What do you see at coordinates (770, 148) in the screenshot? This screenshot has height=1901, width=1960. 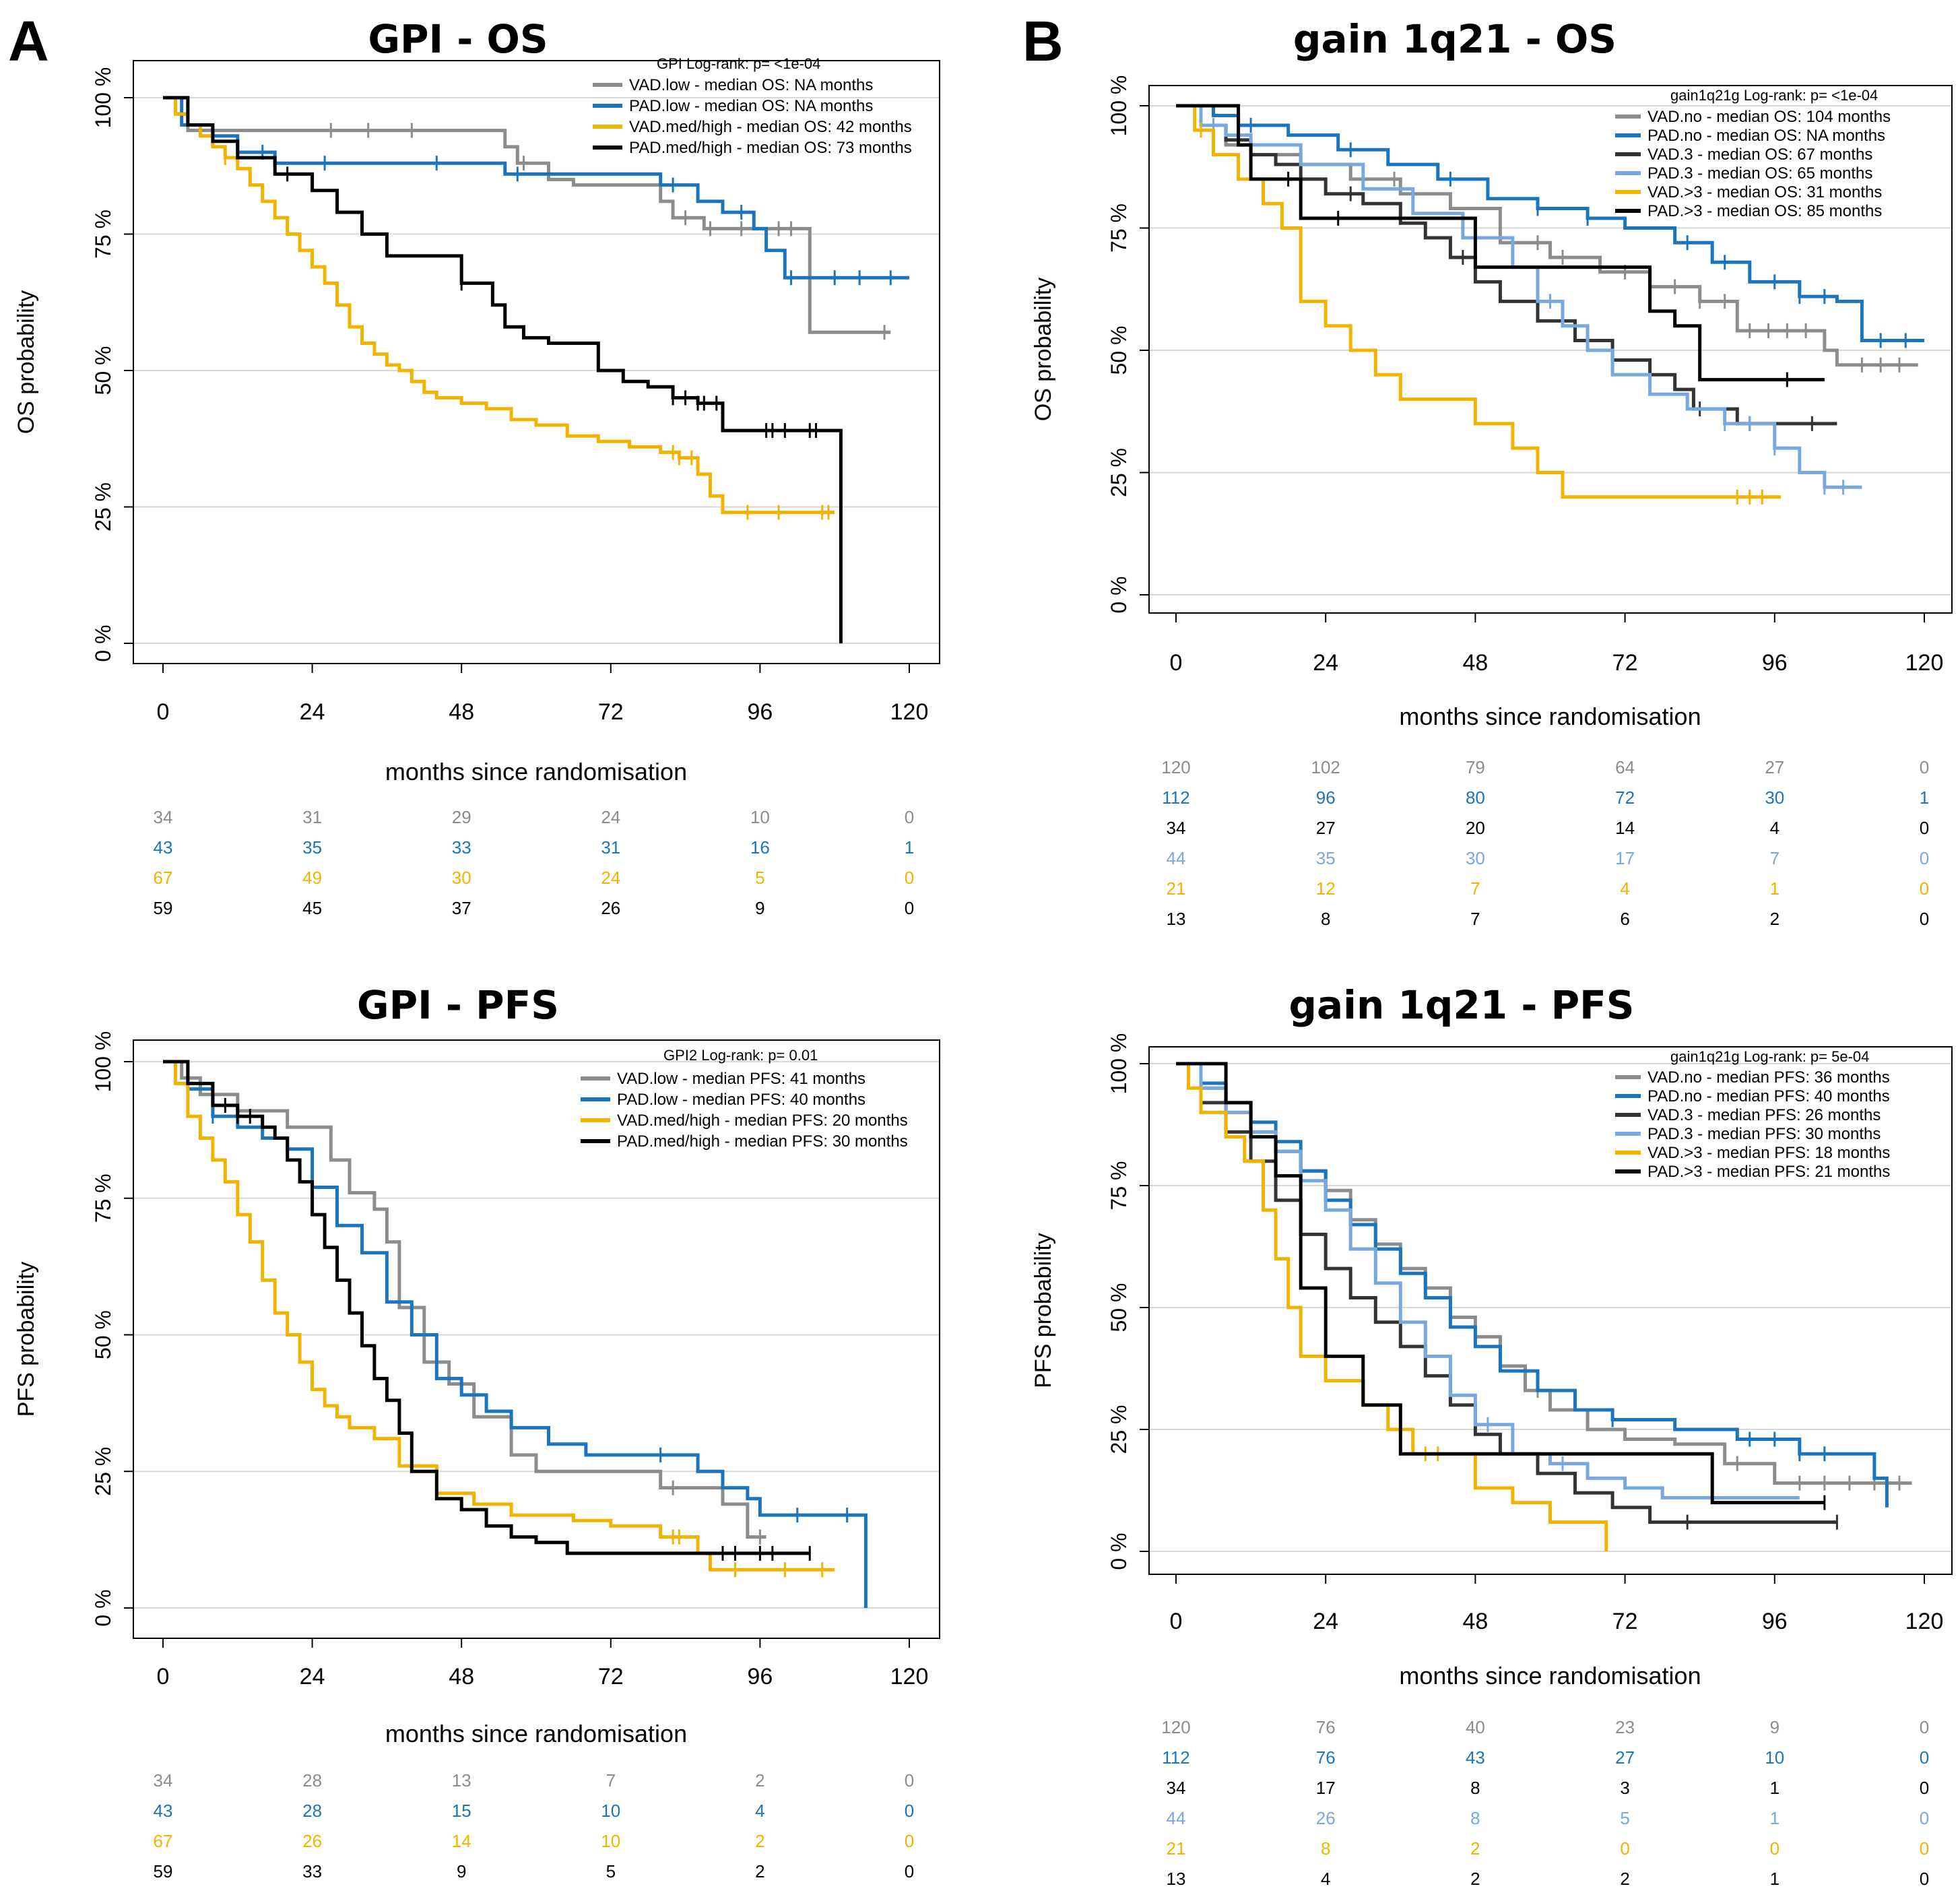 I see `legend-entry: PAD.med/high - median OS: 73 months` at bounding box center [770, 148].